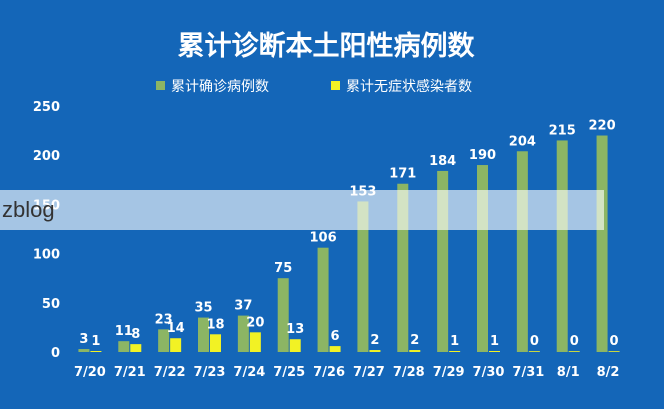  Describe the element at coordinates (402, 174) in the screenshot. I see `data-label-s0-8: 171` at that location.